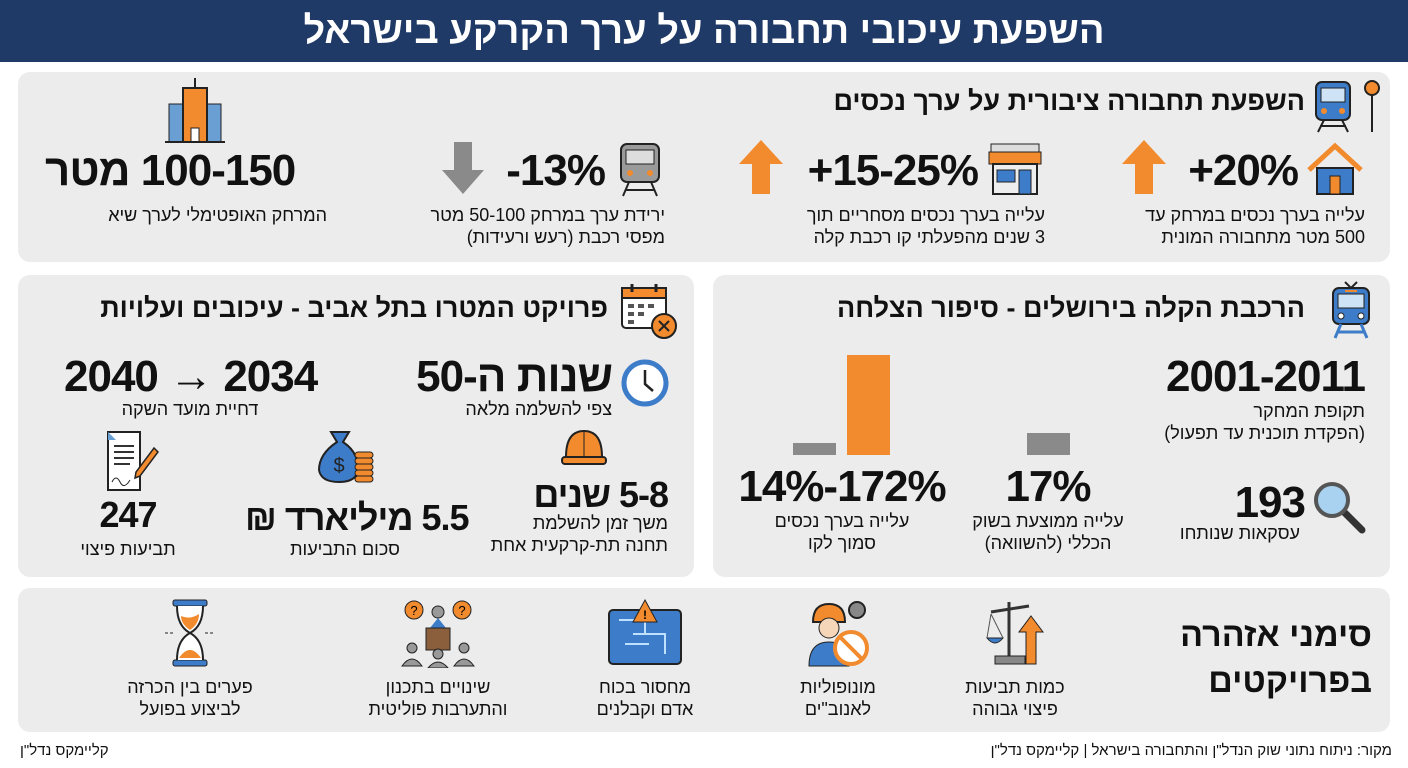 This screenshot has width=1408, height=768. Describe the element at coordinates (538, 409) in the screenshot. I see `completion-desc: צפי להשלמה מלאה` at that location.